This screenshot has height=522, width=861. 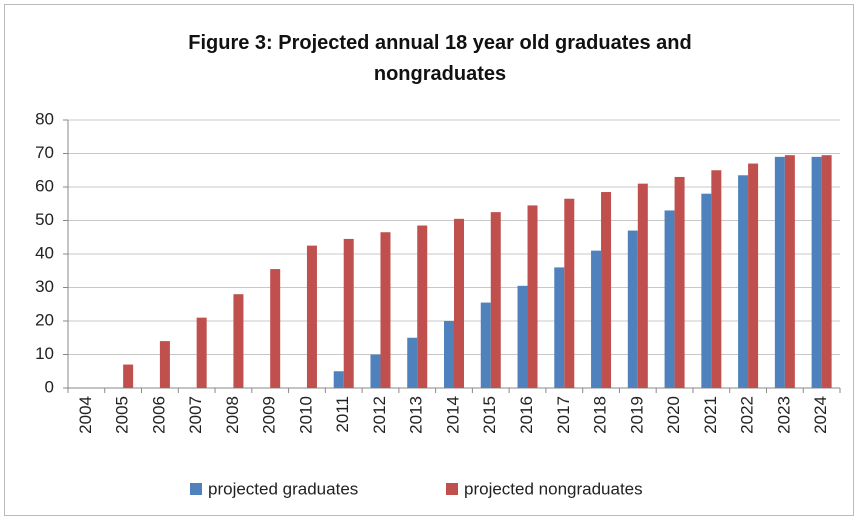 I want to click on x-tick-label: 2019, so click(x=636, y=415).